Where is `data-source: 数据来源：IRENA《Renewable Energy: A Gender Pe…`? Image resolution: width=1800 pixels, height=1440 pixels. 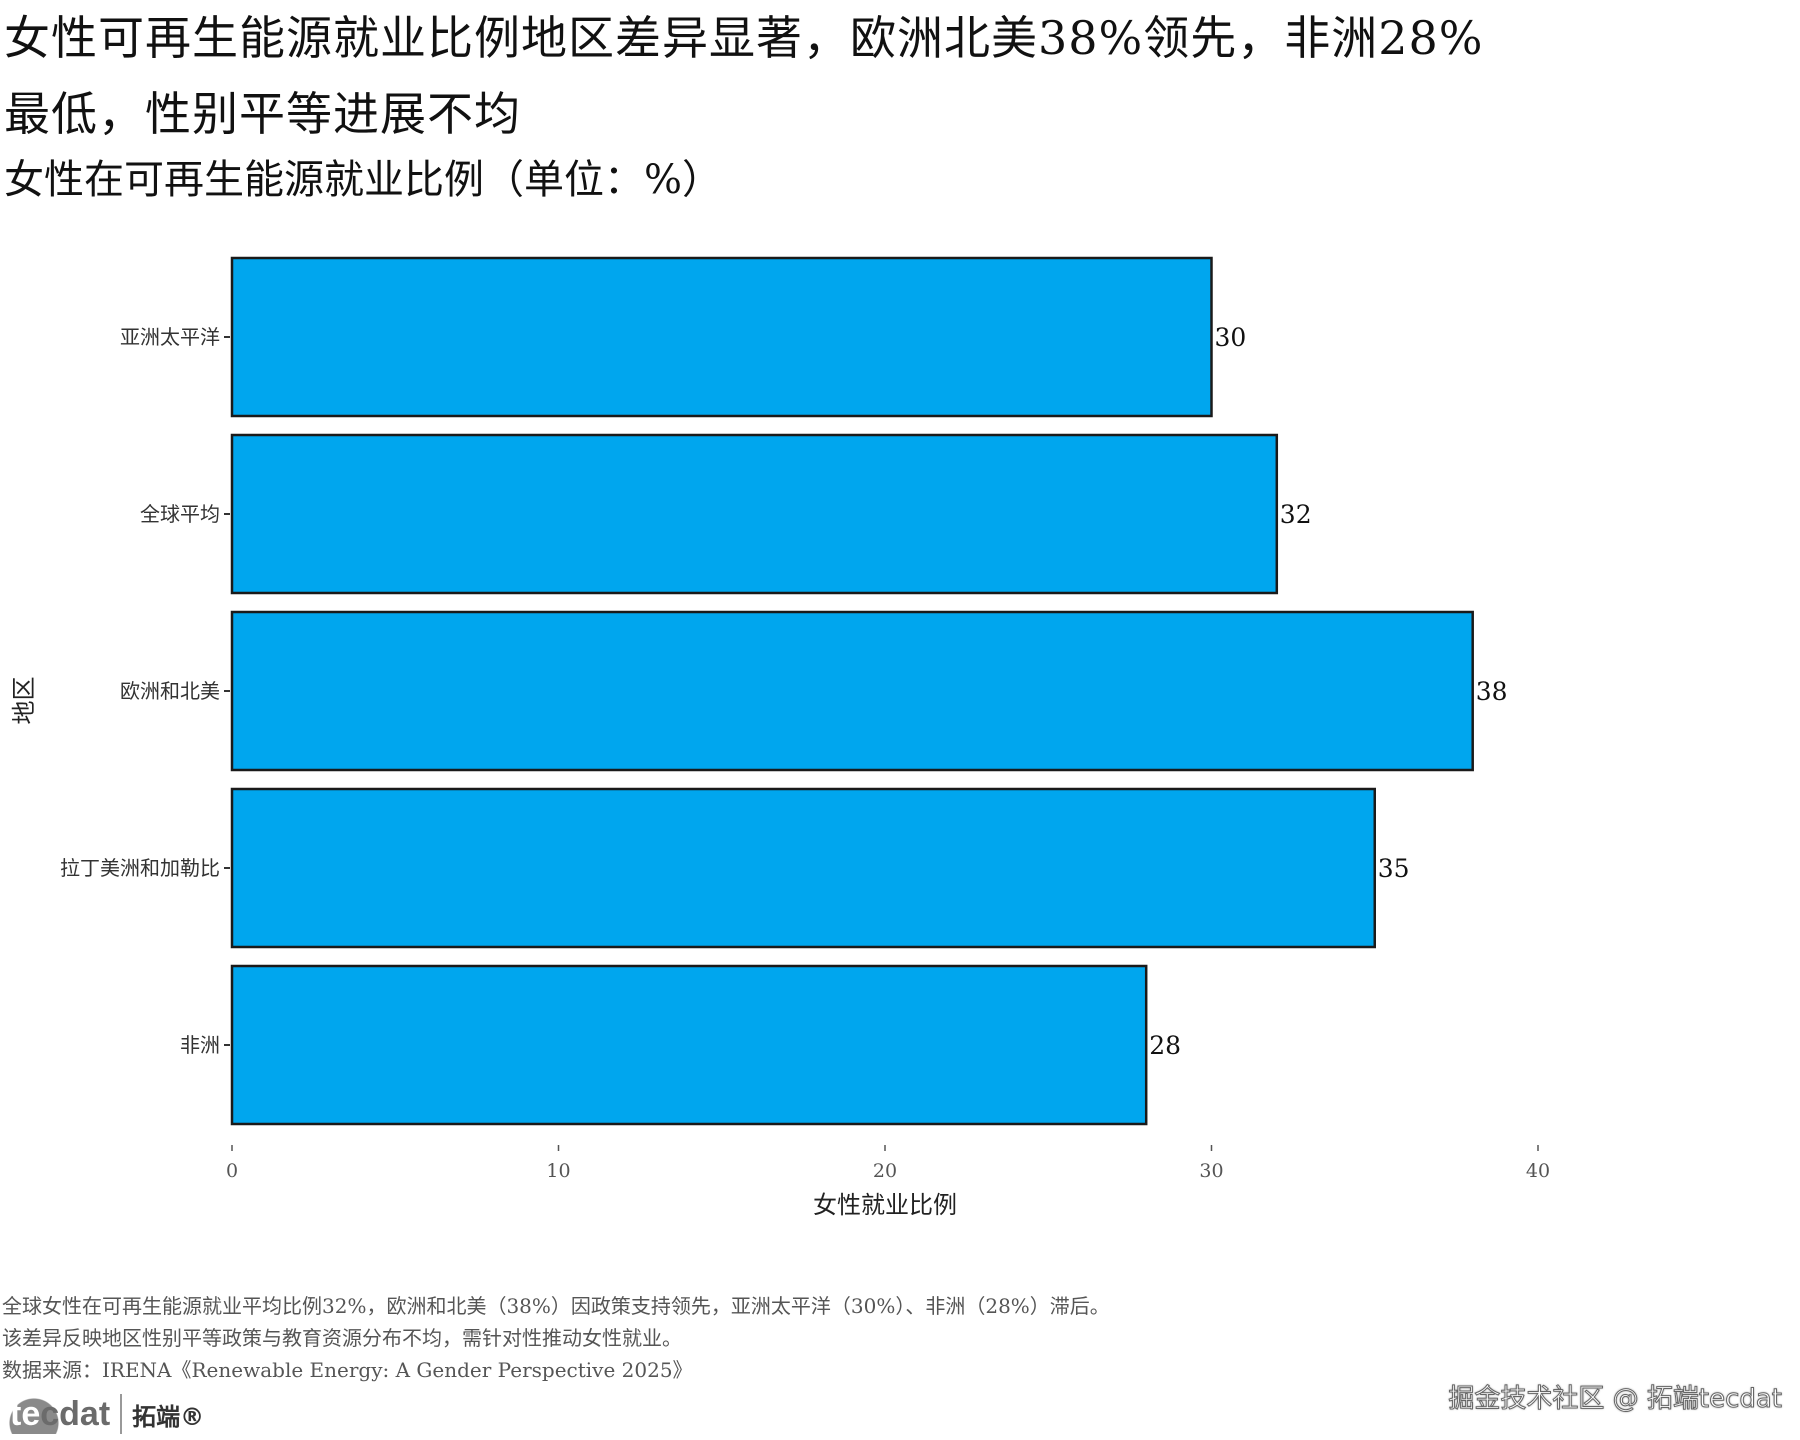 data-source: 数据来源：IRENA《Renewable Energy: A Gender Pe… is located at coordinates (347, 1370).